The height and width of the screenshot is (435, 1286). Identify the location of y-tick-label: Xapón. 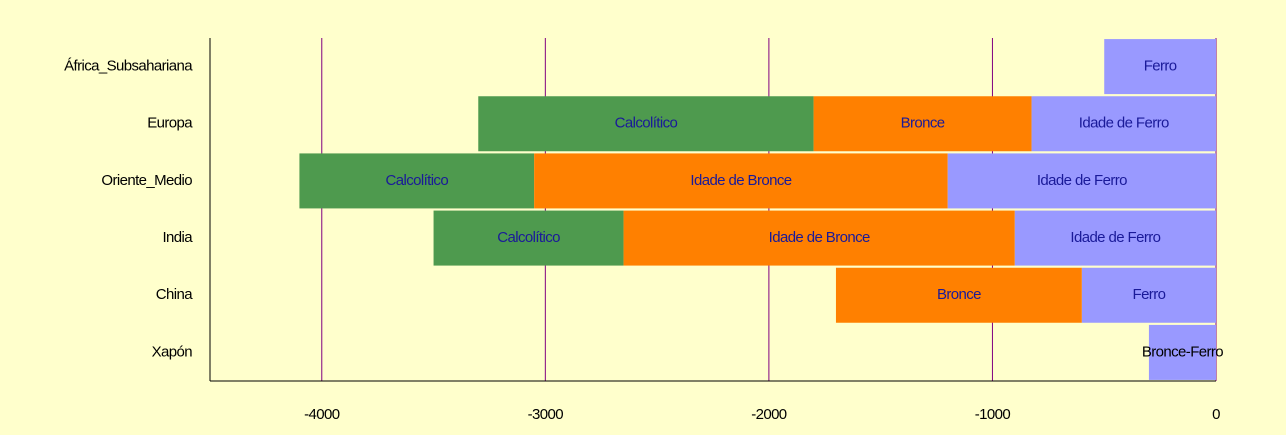
(172, 351).